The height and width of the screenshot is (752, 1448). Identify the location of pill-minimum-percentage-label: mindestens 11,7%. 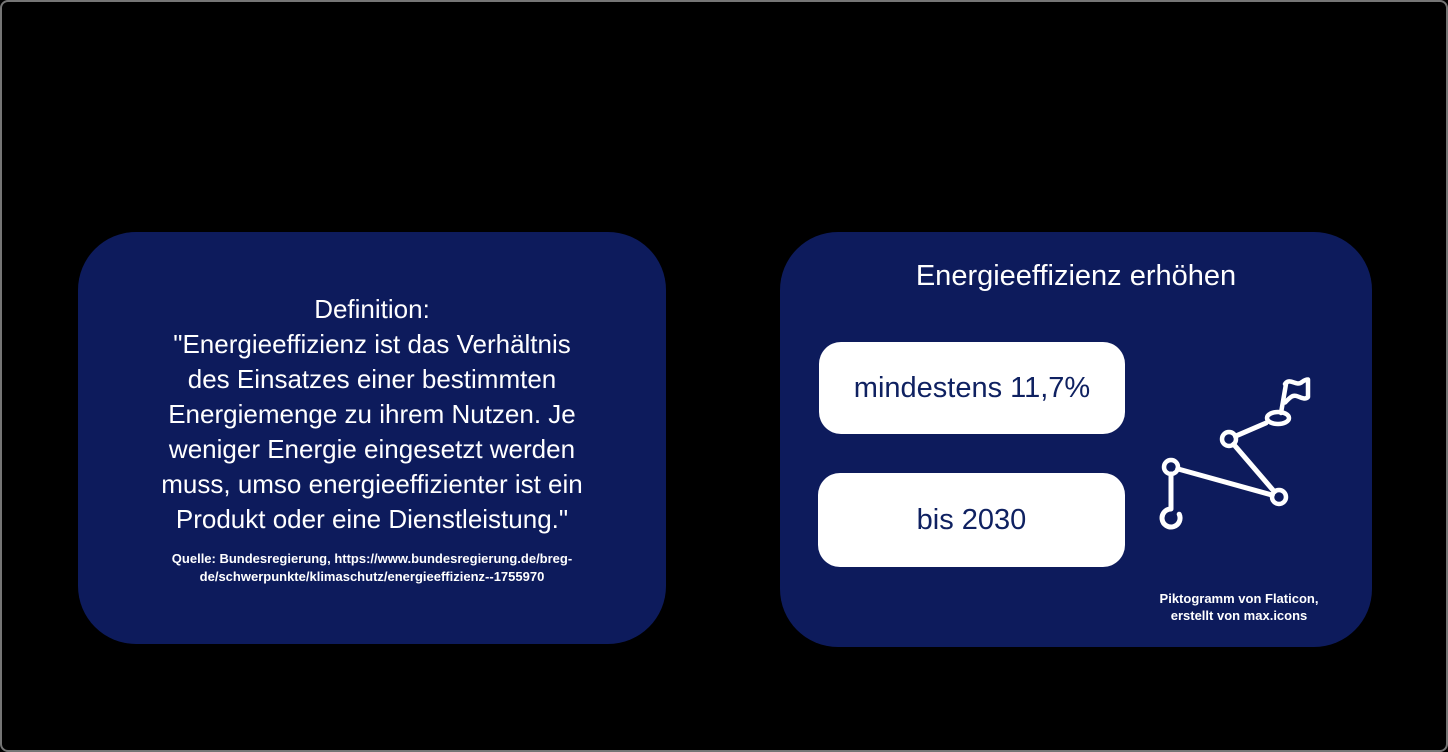
(972, 387).